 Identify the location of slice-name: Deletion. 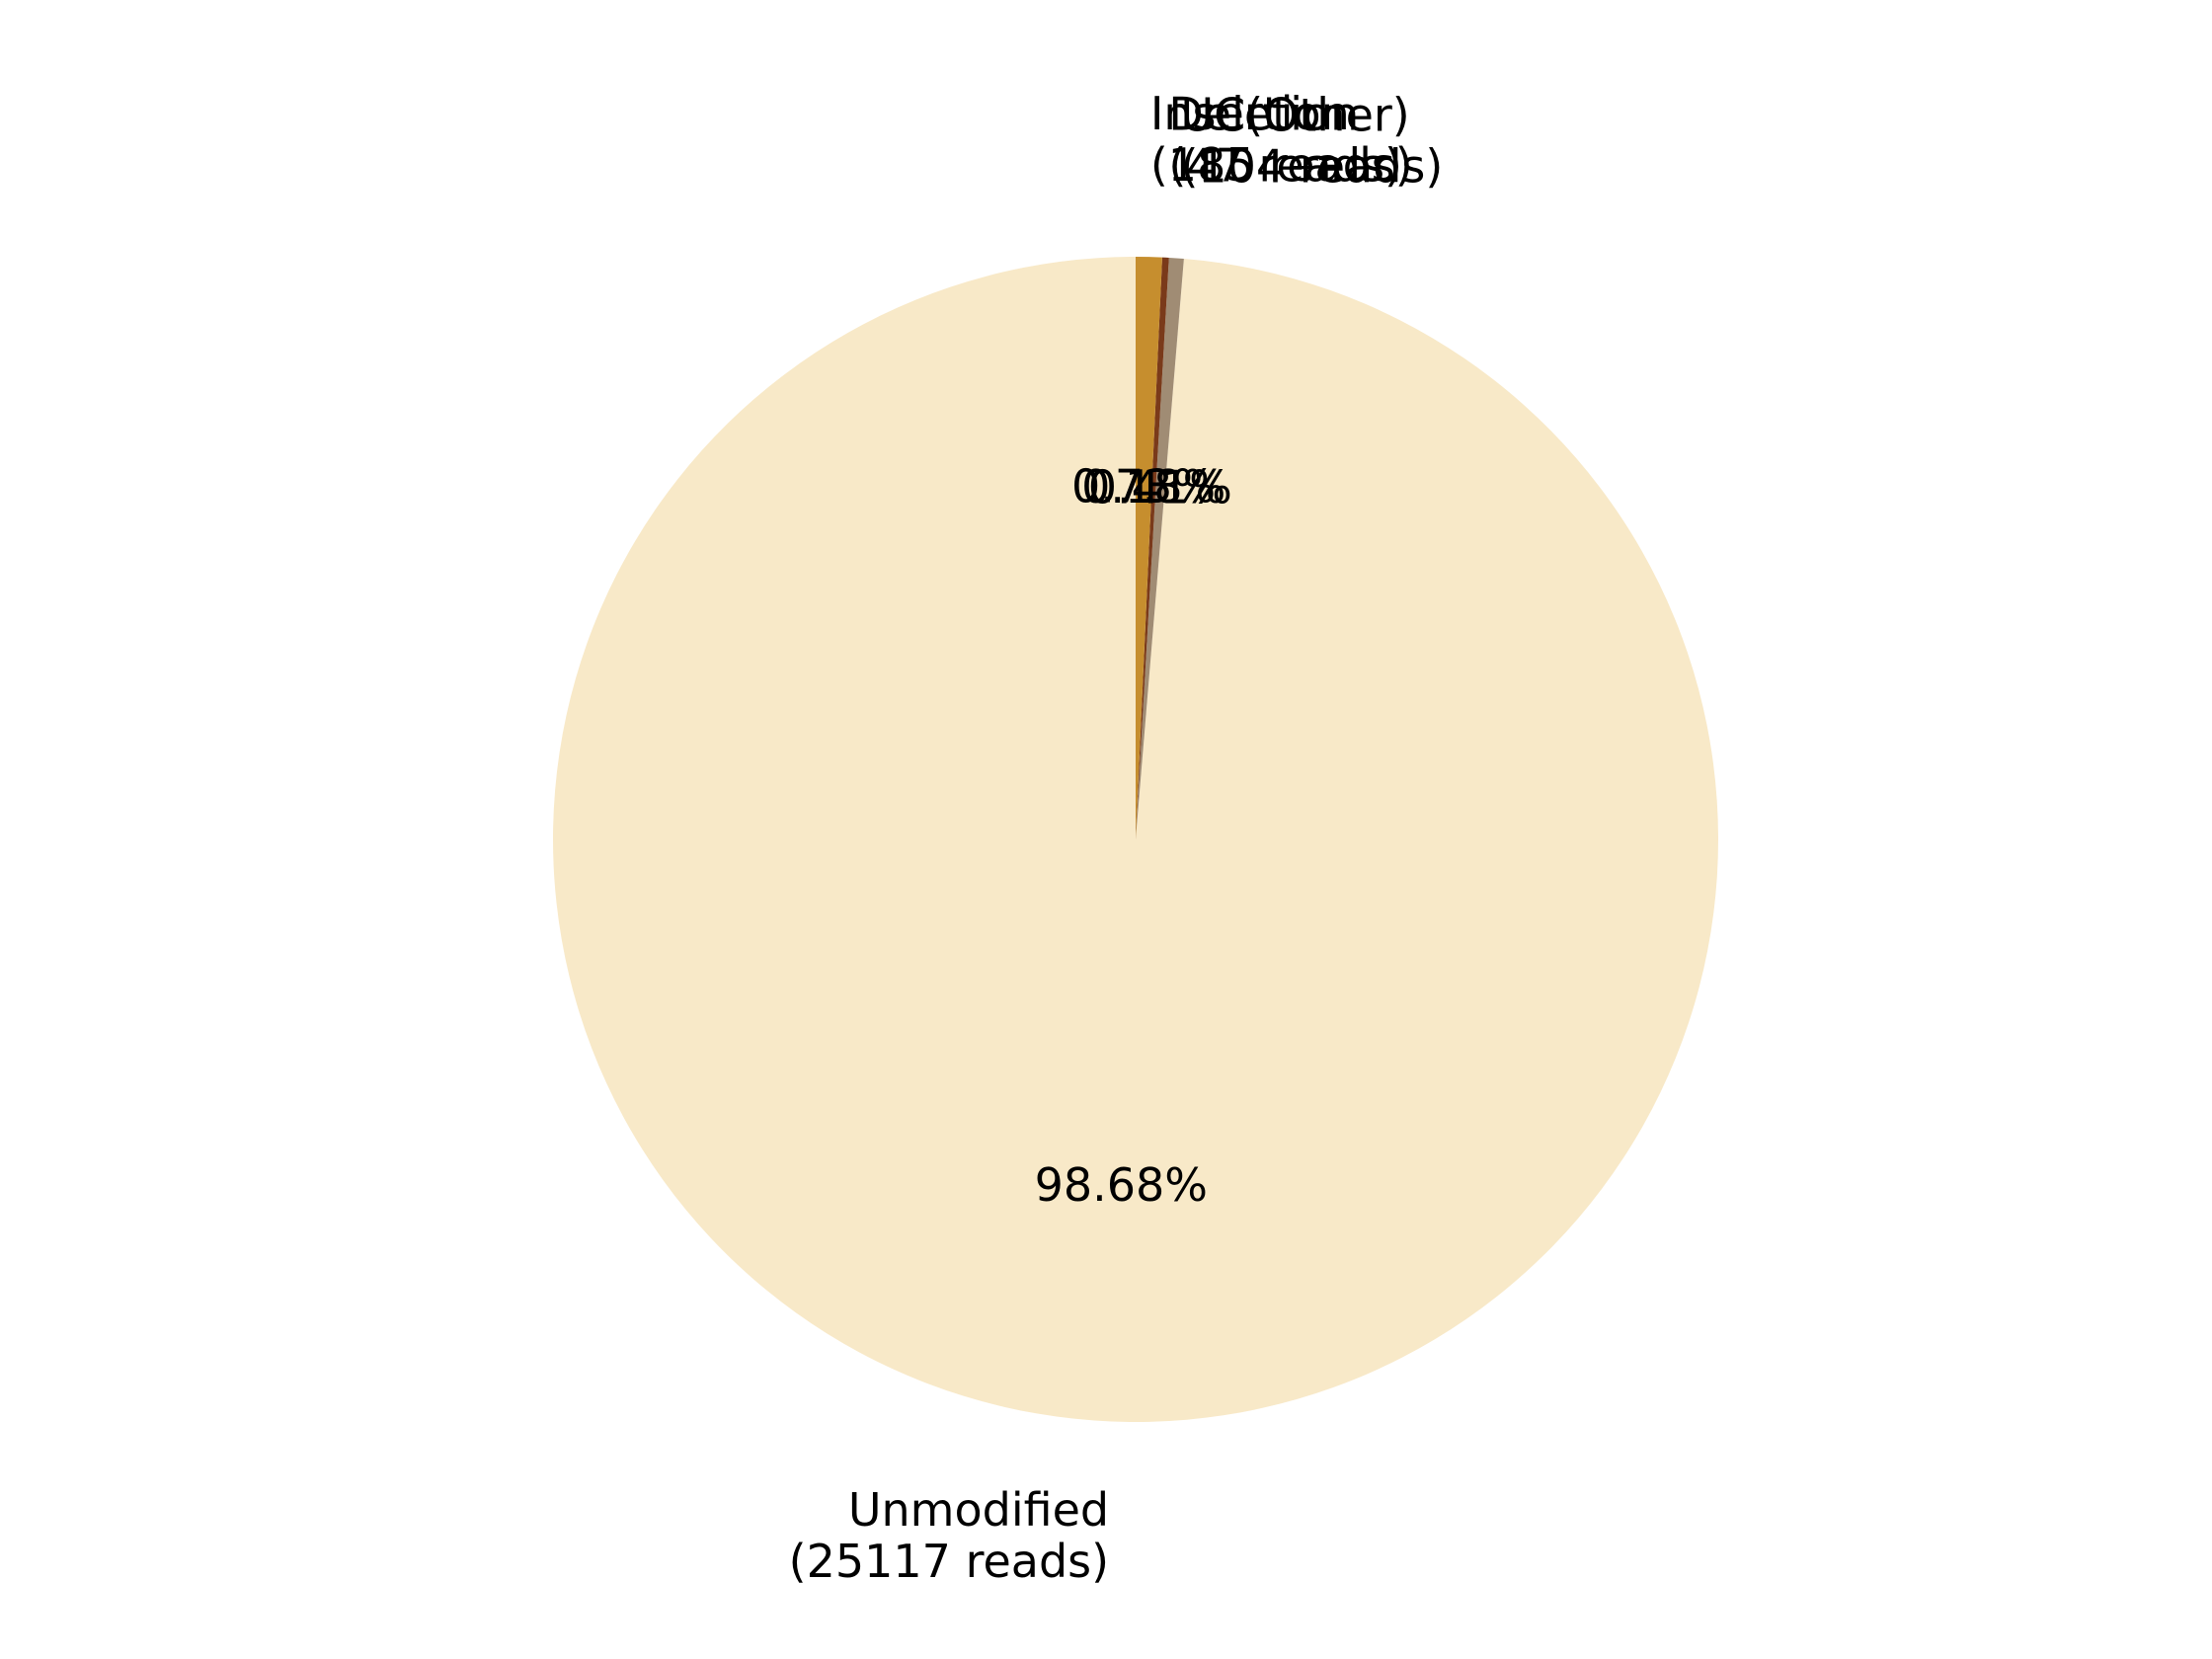
(1263, 115).